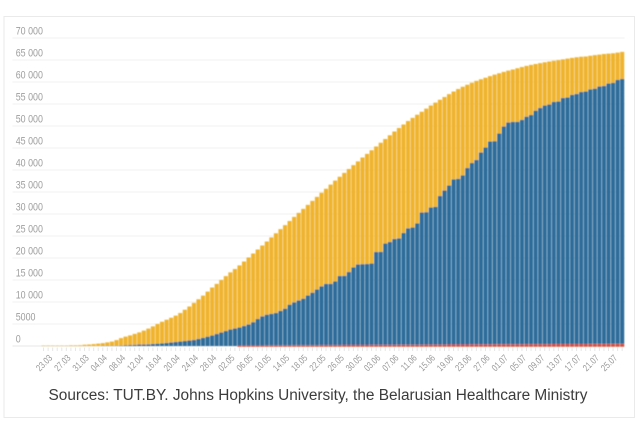 The image size is (643, 425). Describe the element at coordinates (30, 54) in the screenshot. I see `svg-text: 65 000` at that location.